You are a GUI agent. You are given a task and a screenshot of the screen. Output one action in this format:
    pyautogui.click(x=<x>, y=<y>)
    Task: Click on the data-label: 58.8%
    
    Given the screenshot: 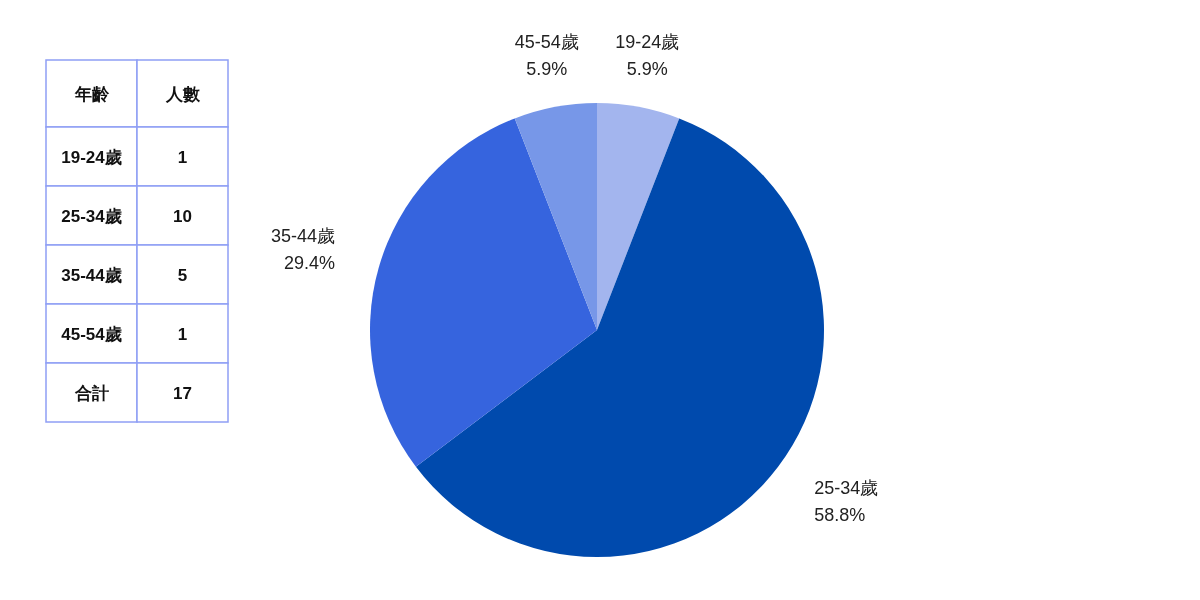 What is the action you would take?
    pyautogui.click(x=840, y=515)
    